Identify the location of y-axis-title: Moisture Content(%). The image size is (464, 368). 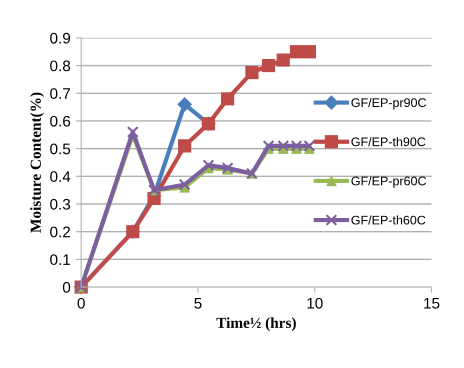
(37, 162).